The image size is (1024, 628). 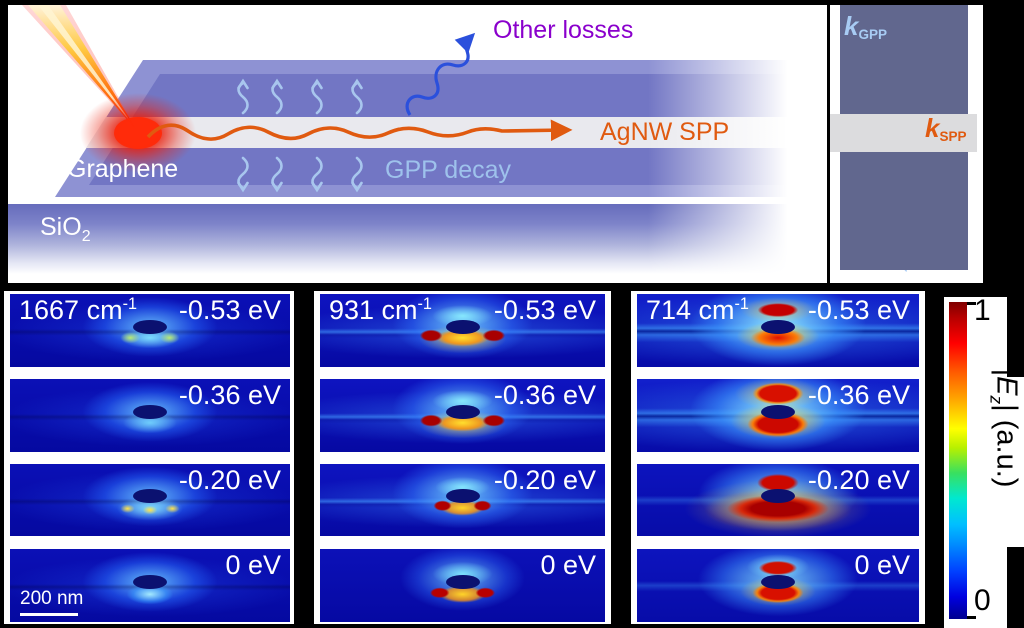 What do you see at coordinates (300, 174) in the screenshot?
I see `gpp-decay-down-arrows` at bounding box center [300, 174].